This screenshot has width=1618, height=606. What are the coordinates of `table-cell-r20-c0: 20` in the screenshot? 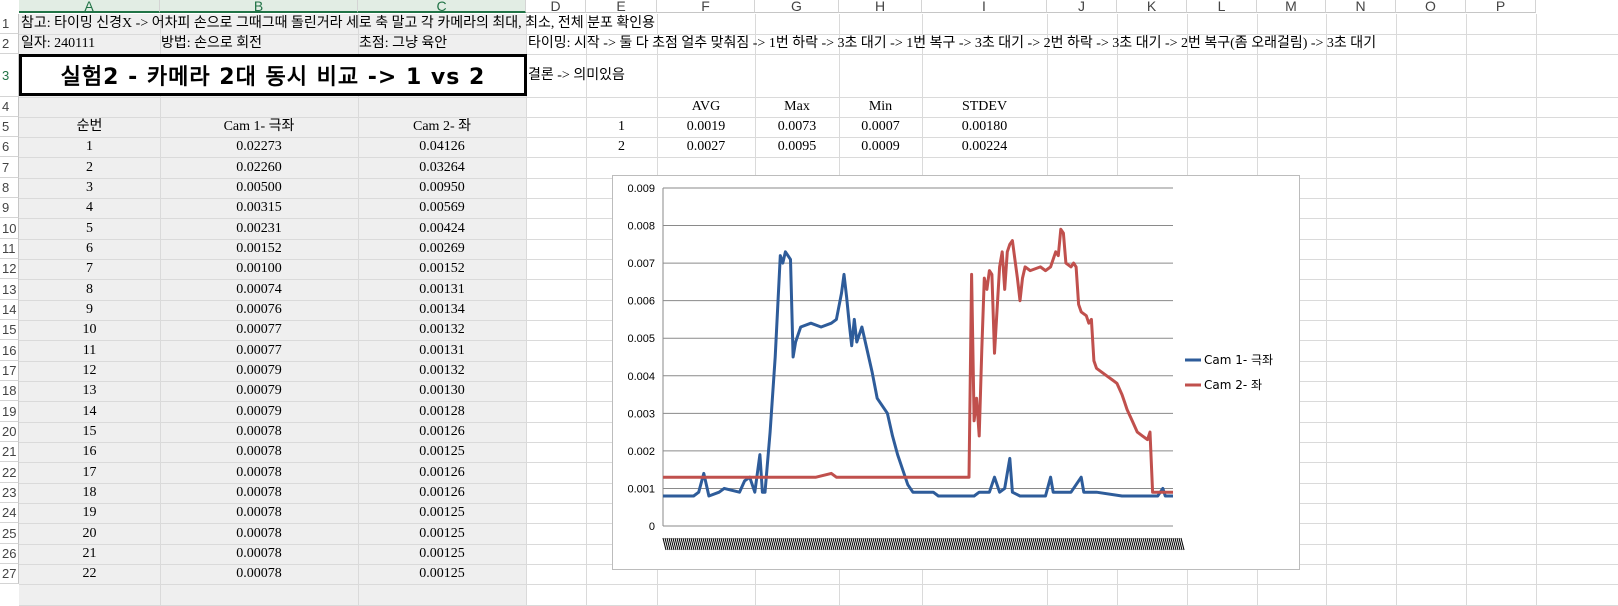 It's located at (89, 533).